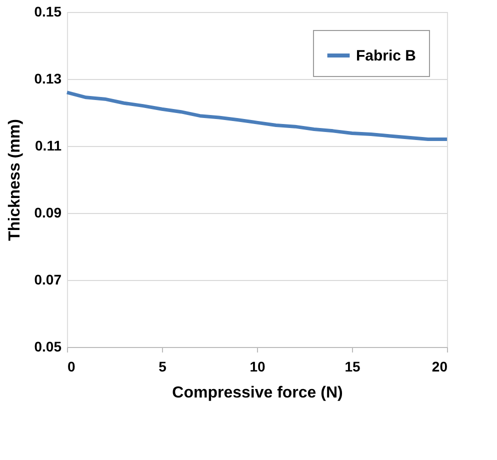 This screenshot has width=497, height=460. What do you see at coordinates (386, 56) in the screenshot?
I see `legend-label: Fabric B` at bounding box center [386, 56].